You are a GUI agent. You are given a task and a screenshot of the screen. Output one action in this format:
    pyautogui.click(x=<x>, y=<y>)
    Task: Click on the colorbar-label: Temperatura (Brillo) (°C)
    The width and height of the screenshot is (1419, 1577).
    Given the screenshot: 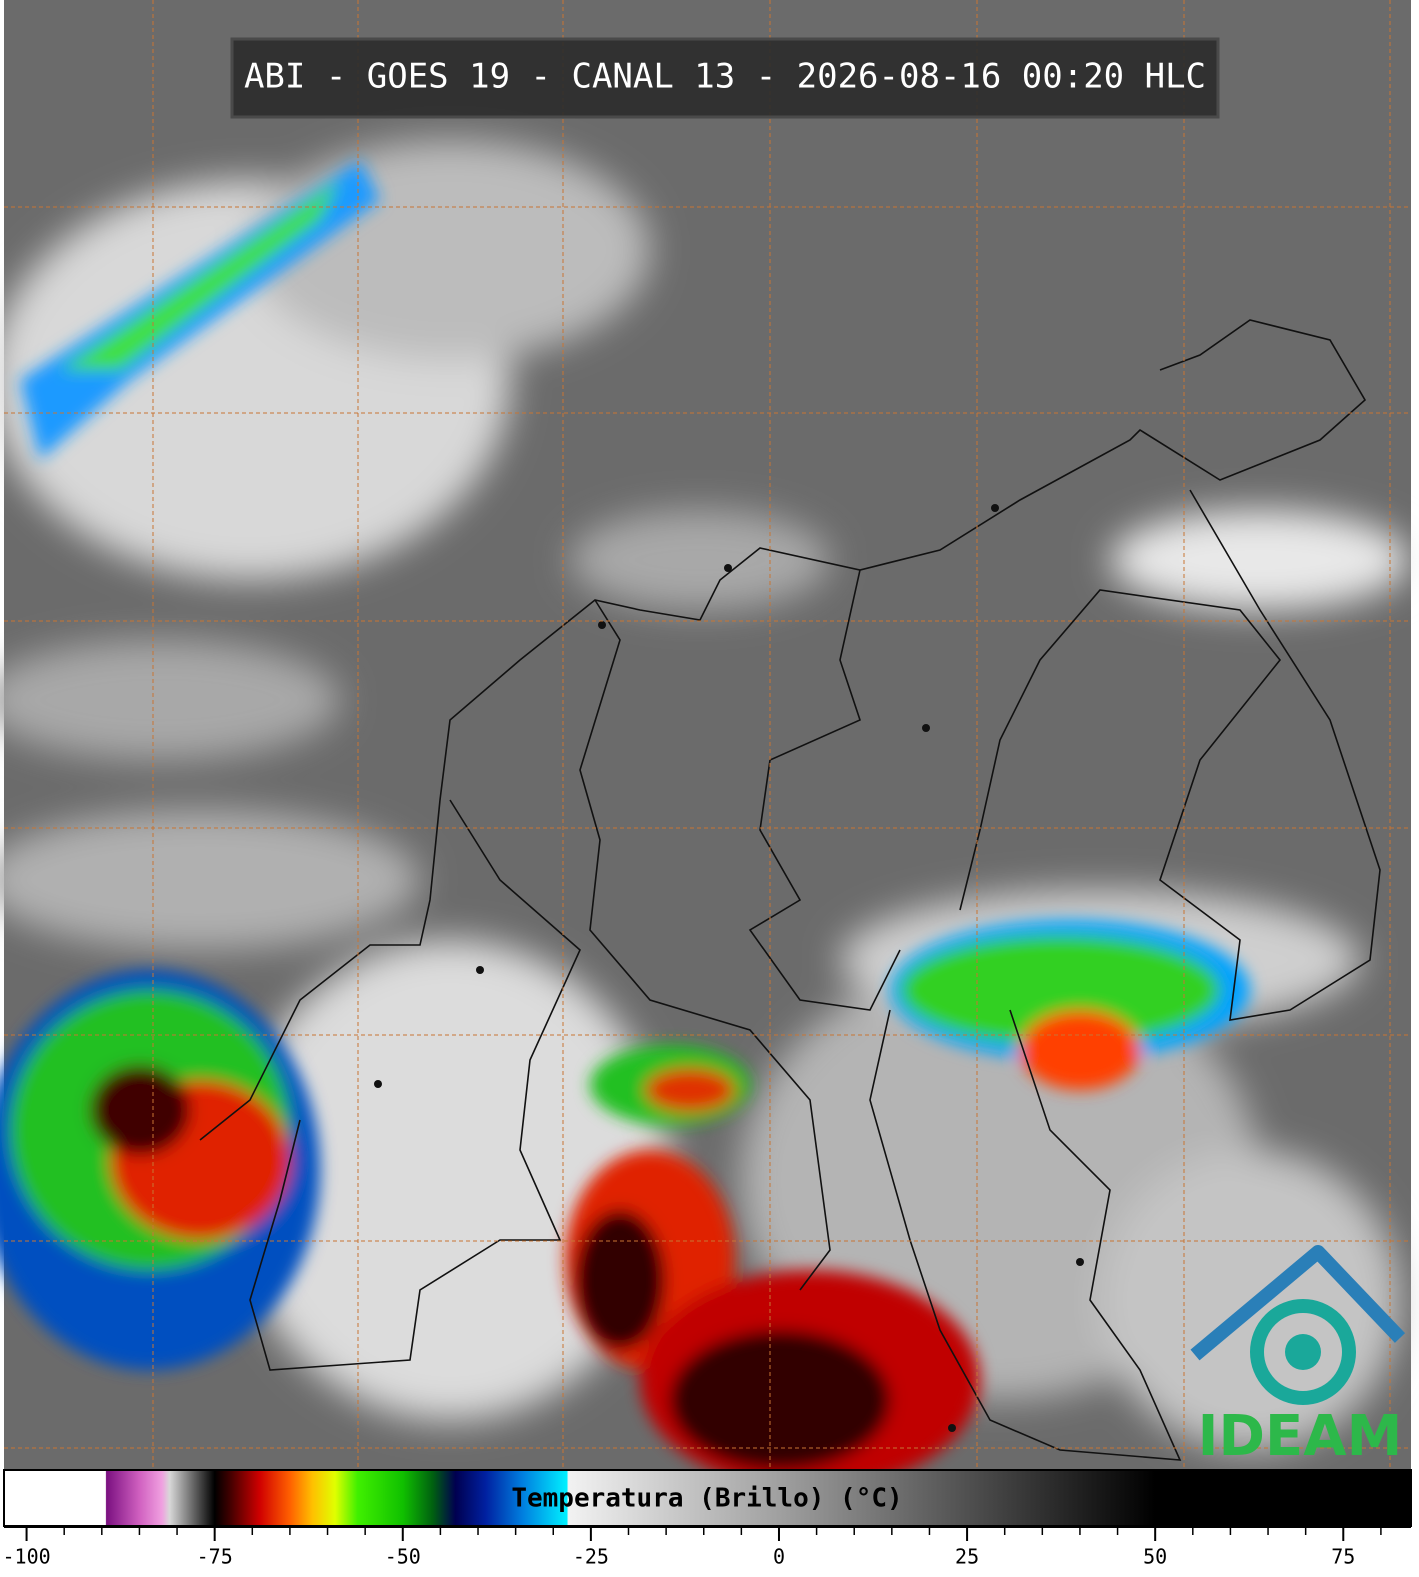 What is the action you would take?
    pyautogui.click(x=706, y=1499)
    